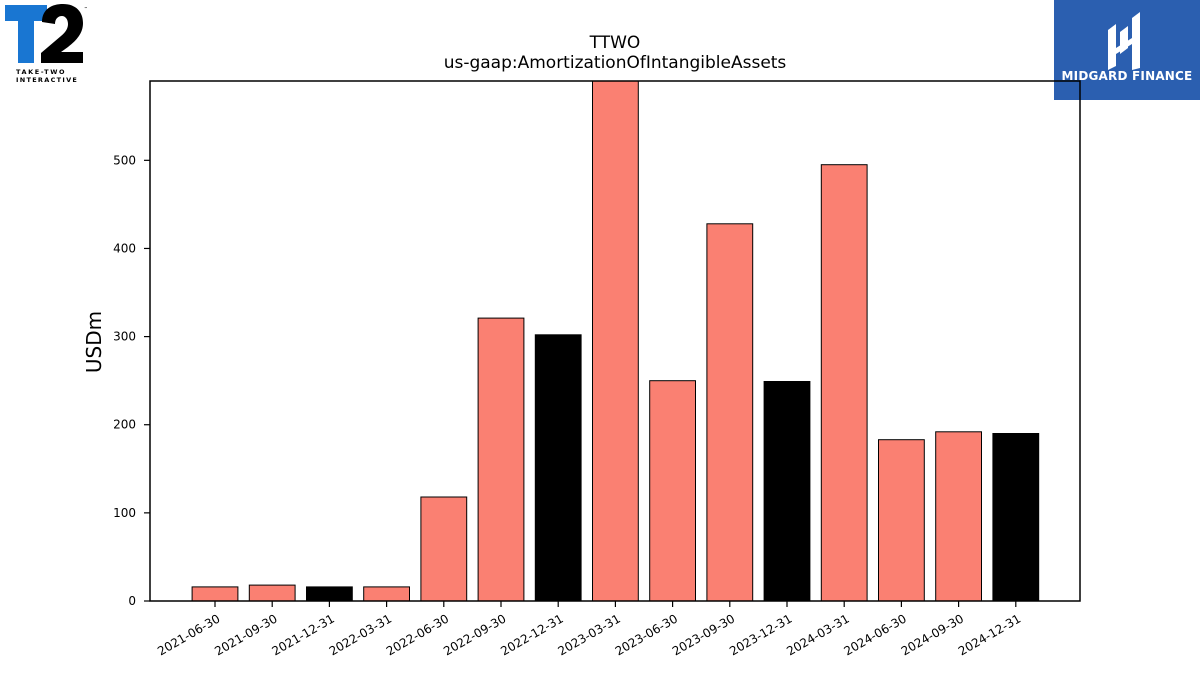  I want to click on x-tick-label: 2022-03-31, so click(360, 634).